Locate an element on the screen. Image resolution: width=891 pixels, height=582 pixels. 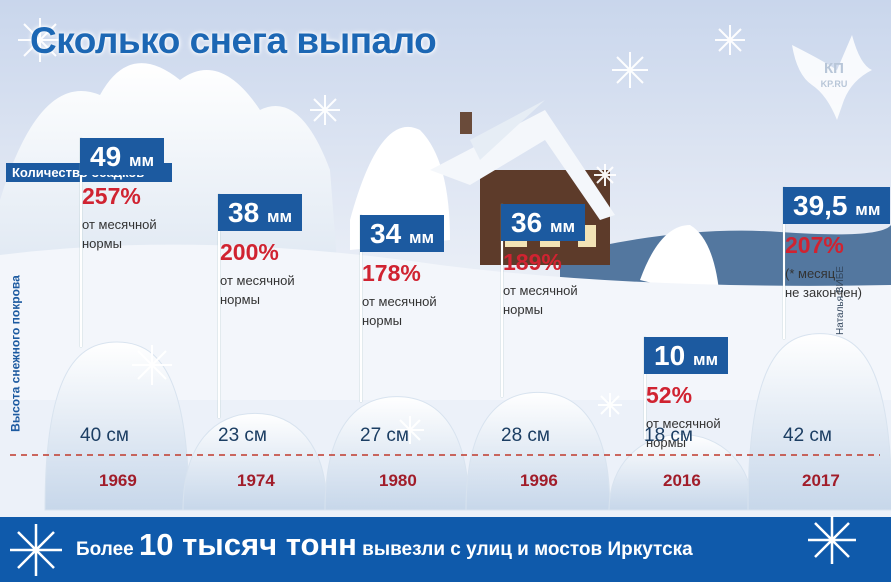
year-label-2017: 2017 is located at coordinates (821, 480).